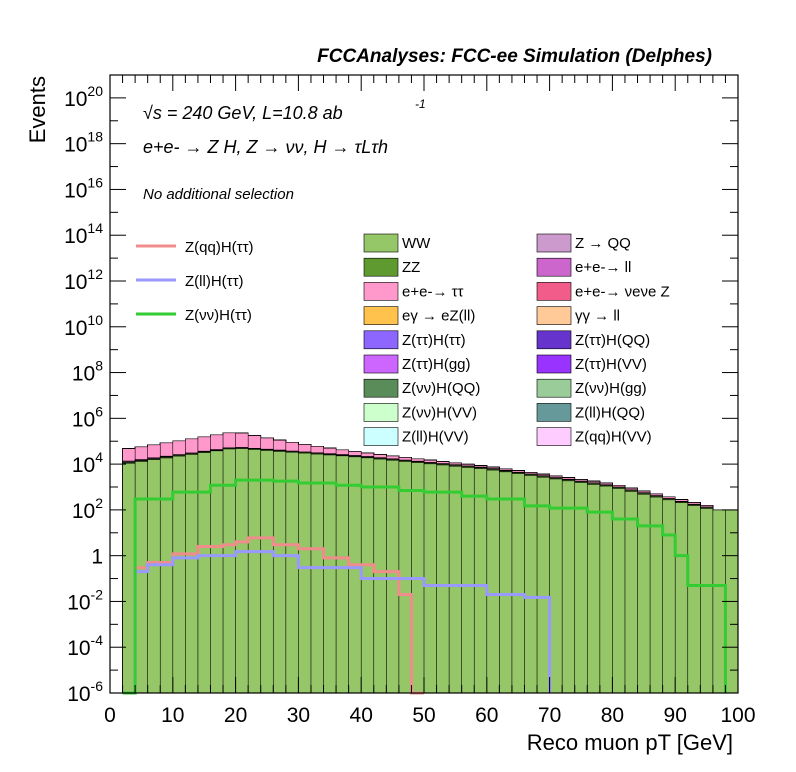 The height and width of the screenshot is (772, 796). What do you see at coordinates (87, 463) in the screenshot?
I see `y-tick-label: 10⁴` at bounding box center [87, 463].